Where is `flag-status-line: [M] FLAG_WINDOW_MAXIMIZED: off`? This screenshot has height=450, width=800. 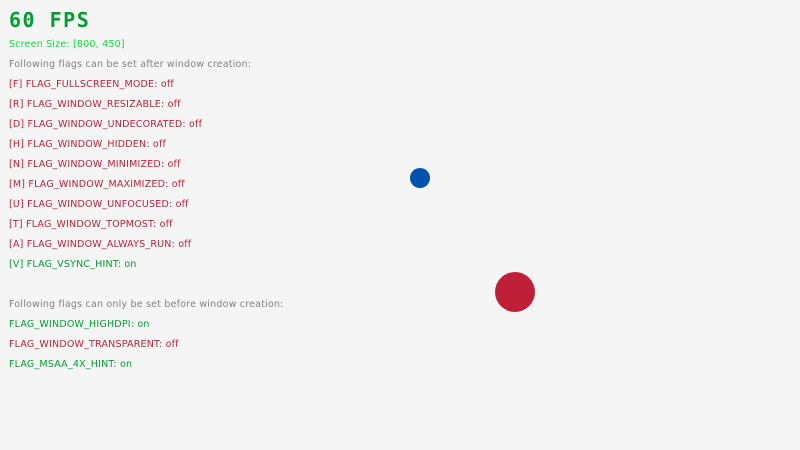
flag-status-line: [M] FLAG_WINDOW_MAXIMIZED: off is located at coordinates (97, 184).